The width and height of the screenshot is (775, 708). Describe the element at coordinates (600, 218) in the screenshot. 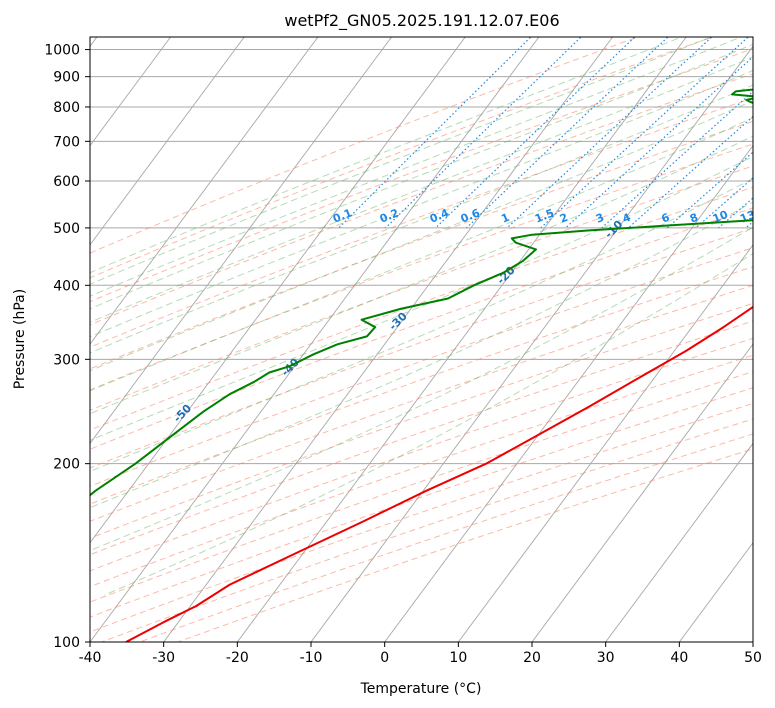

I see `mixing-ratio-label: 3` at that location.